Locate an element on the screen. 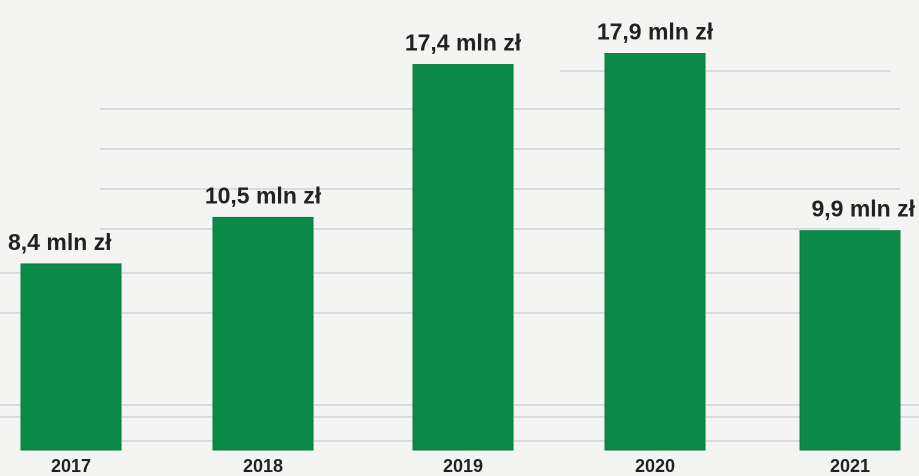 This screenshot has height=476, width=919. bar-2020 is located at coordinates (655, 252).